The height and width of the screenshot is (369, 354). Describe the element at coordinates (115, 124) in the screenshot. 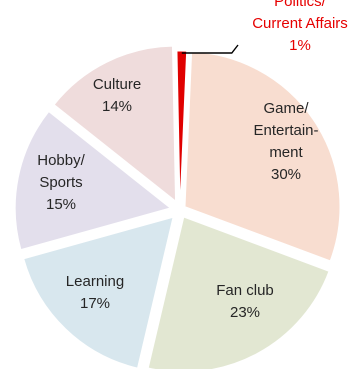

I see `pie-slice-culture` at that location.